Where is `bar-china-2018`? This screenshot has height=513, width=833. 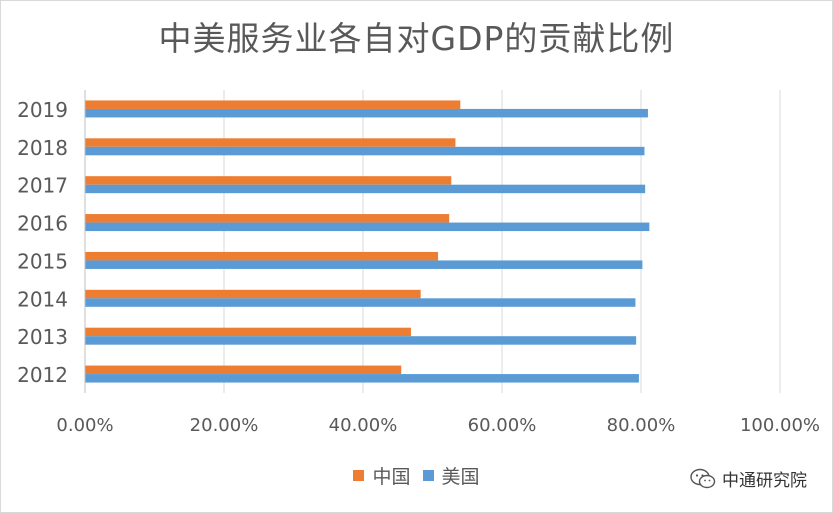
bar-china-2018 is located at coordinates (270, 142).